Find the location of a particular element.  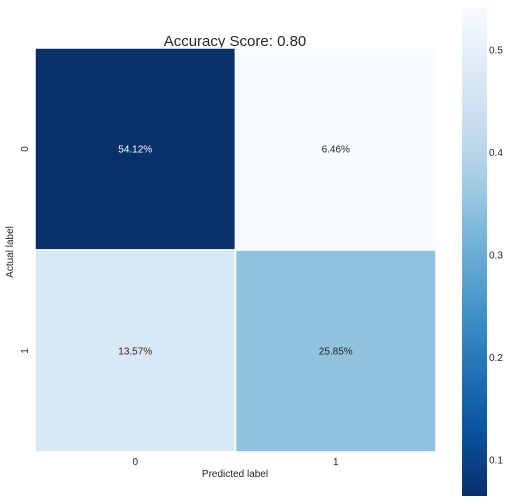

chart-title: Accuracy Score: 0.80 is located at coordinates (235, 41).